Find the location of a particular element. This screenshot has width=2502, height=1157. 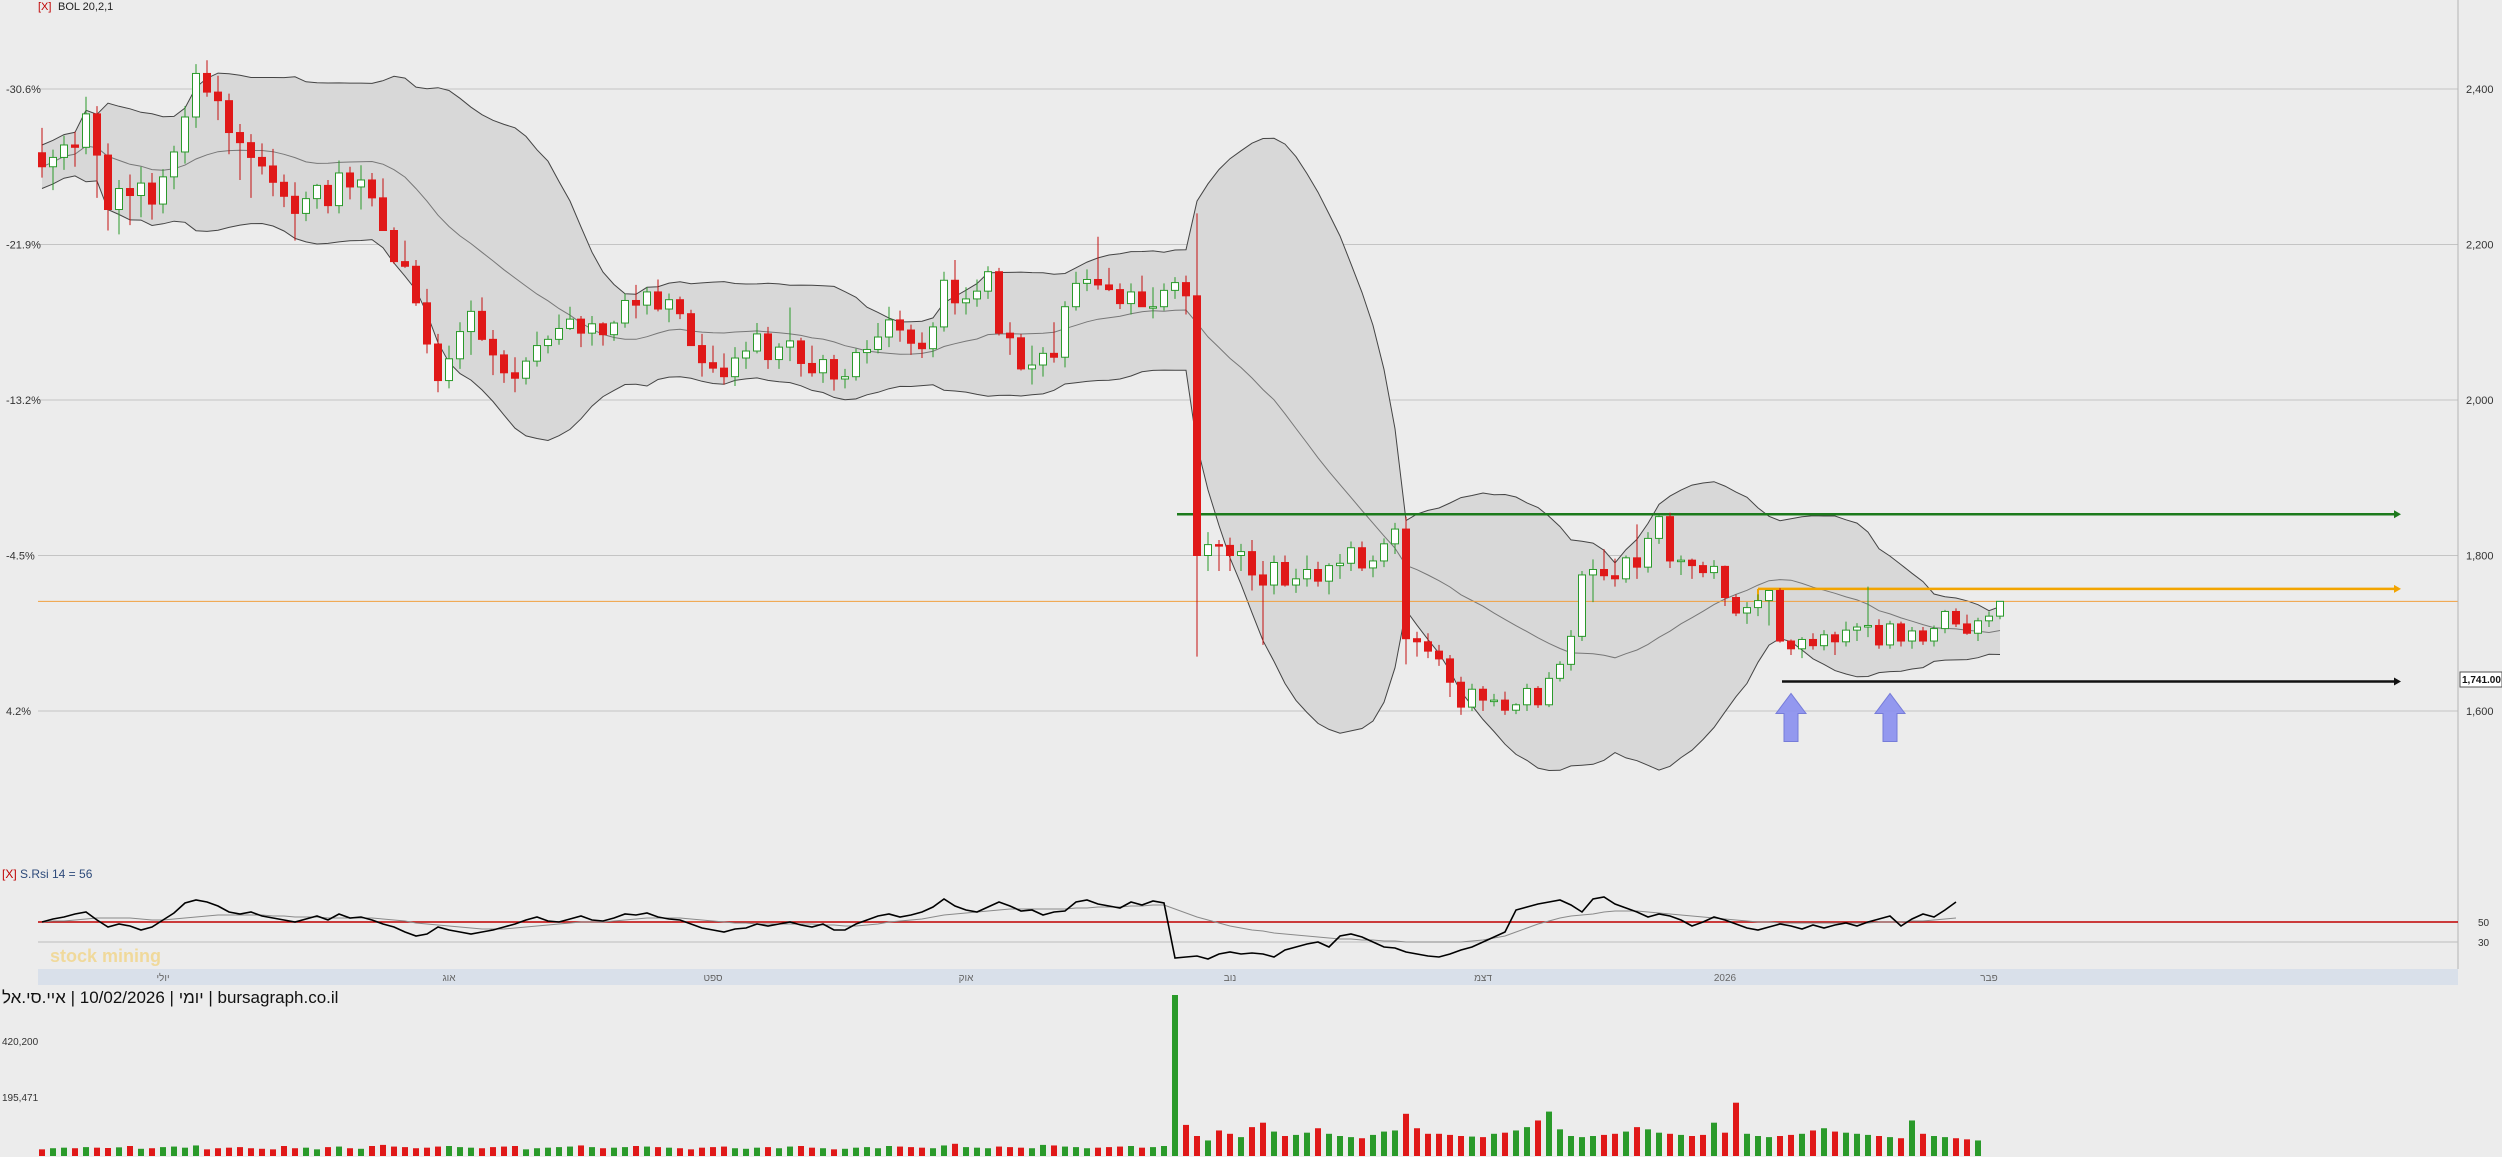

rsi-label: S.Rsi 14 = 56 is located at coordinates (56, 874).